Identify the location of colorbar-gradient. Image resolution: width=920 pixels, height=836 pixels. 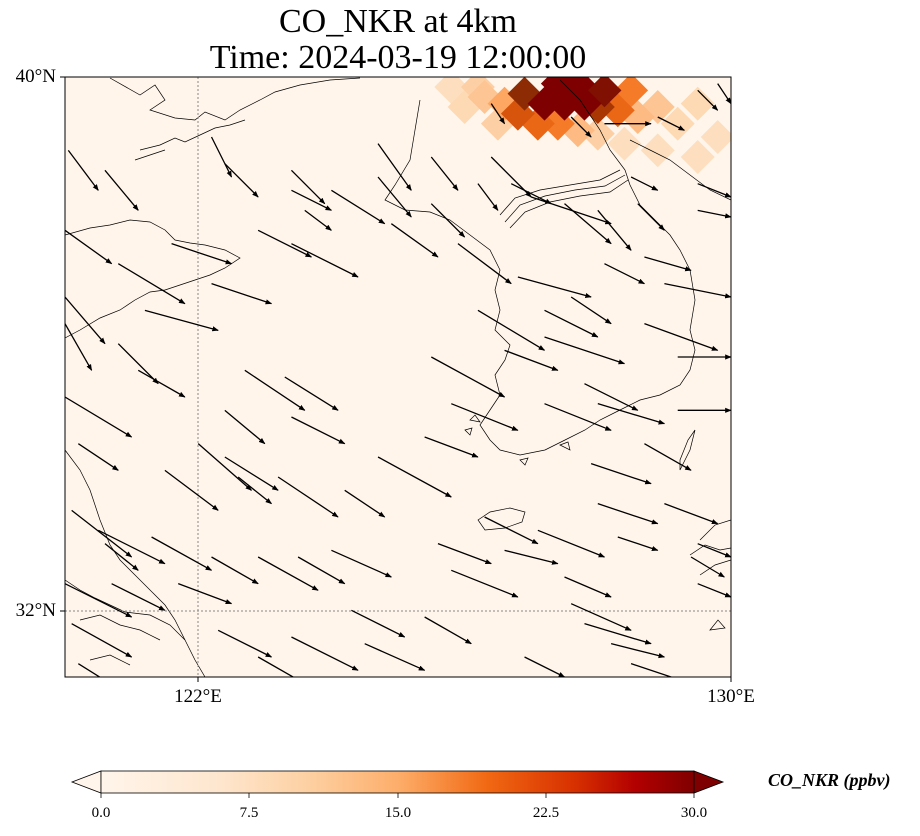
(397, 782).